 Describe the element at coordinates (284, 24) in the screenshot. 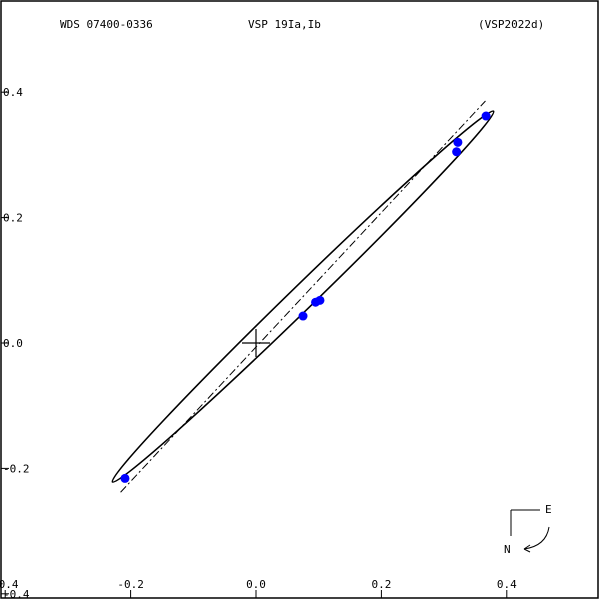

I see `header-center-label: VSP 19Ia,Ib` at that location.